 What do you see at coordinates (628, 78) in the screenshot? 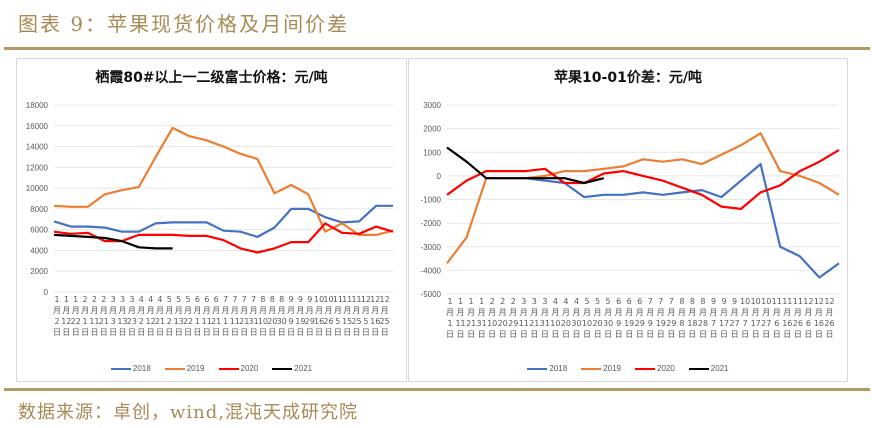
I see `chart-title: 苹果10-01价差：元/吨` at bounding box center [628, 78].